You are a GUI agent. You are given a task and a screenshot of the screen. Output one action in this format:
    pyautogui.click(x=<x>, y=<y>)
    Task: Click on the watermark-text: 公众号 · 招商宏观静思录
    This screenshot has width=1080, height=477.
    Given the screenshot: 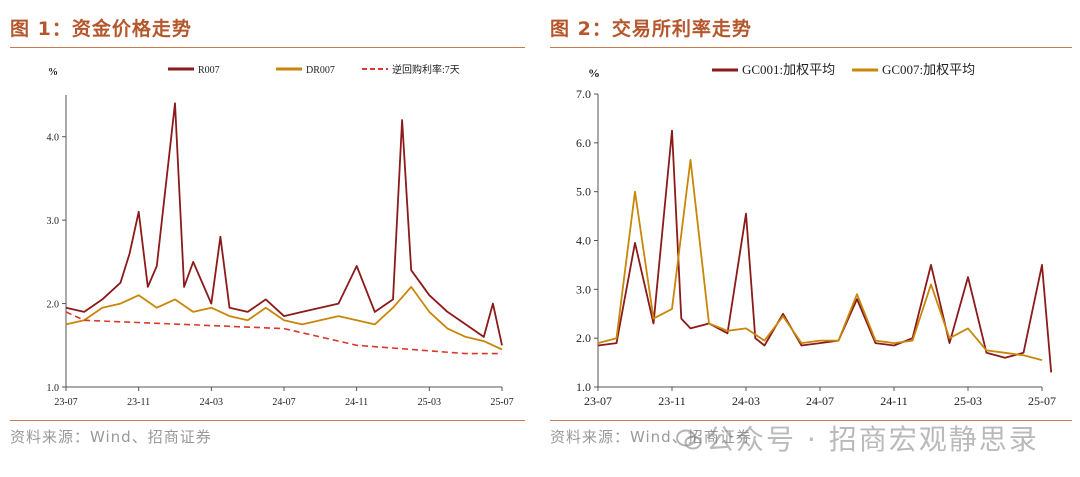 What is the action you would take?
    pyautogui.click(x=872, y=439)
    